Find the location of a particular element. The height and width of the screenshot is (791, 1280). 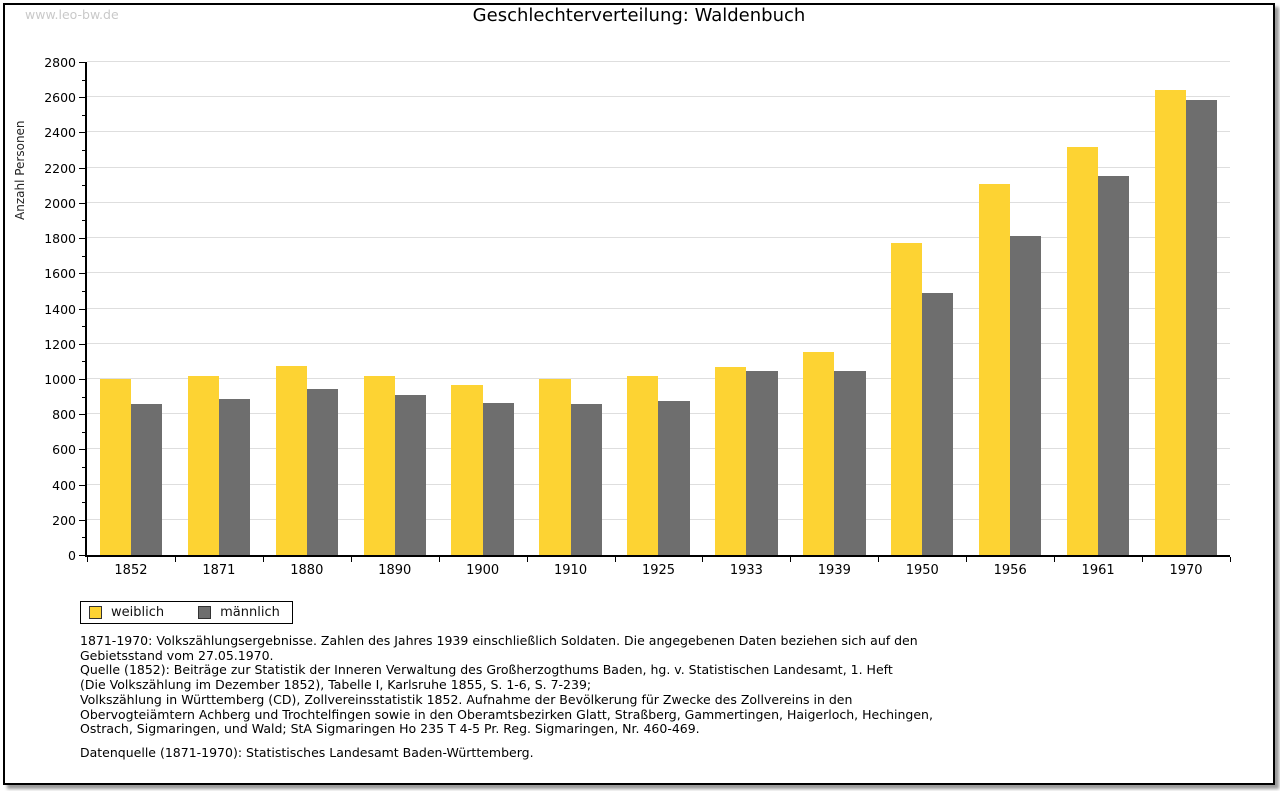

bar-group-1933: 1933 is located at coordinates (746, 320).